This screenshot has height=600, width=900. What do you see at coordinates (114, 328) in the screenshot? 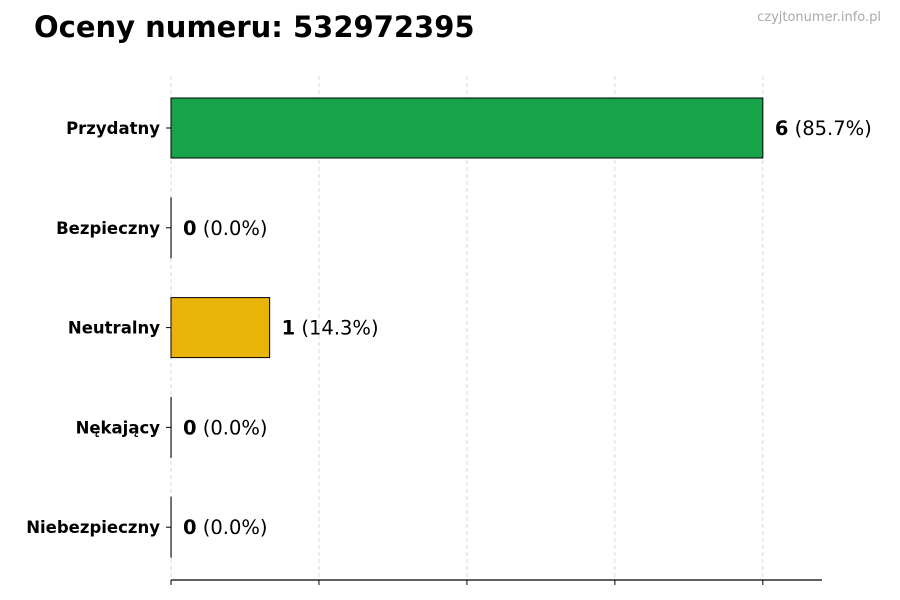
I see `category-label: Neutralny` at bounding box center [114, 328].